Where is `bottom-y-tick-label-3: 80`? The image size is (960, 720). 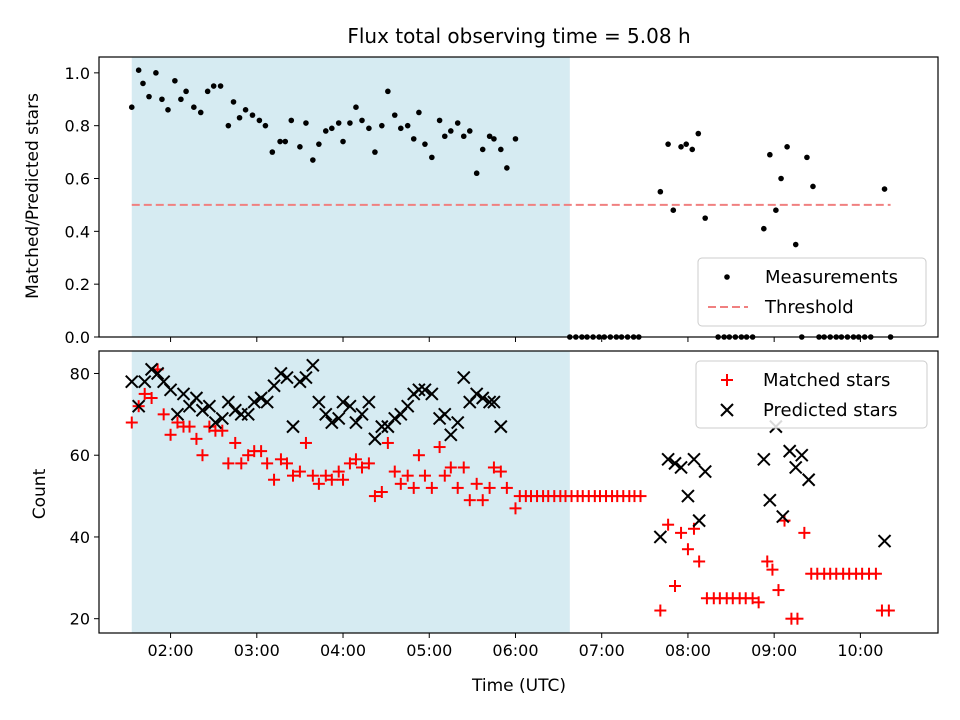
bottom-y-tick-label-3: 80 is located at coordinates (80, 373).